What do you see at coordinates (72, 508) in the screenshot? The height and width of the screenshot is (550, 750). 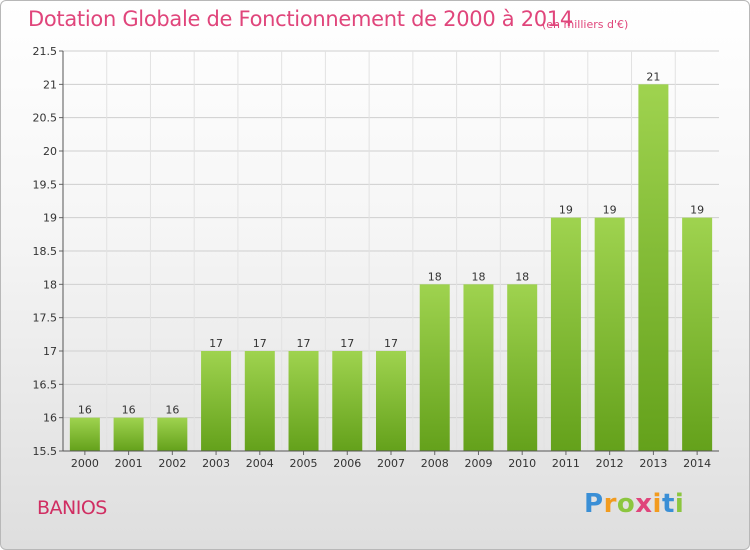 I see `commune-name: BANIOS` at bounding box center [72, 508].